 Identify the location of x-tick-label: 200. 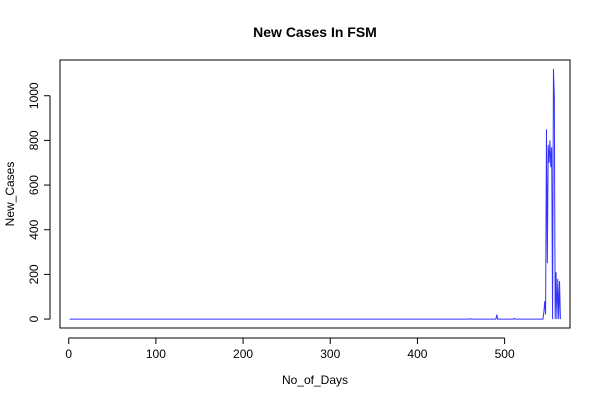
(243, 354).